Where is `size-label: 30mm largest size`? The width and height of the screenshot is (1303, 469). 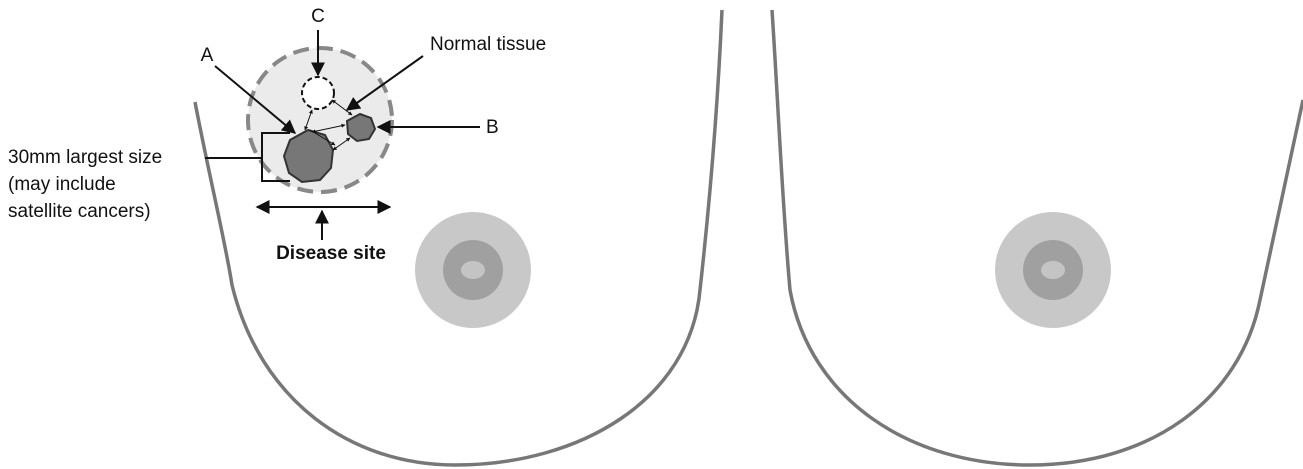 size-label: 30mm largest size is located at coordinates (85, 157).